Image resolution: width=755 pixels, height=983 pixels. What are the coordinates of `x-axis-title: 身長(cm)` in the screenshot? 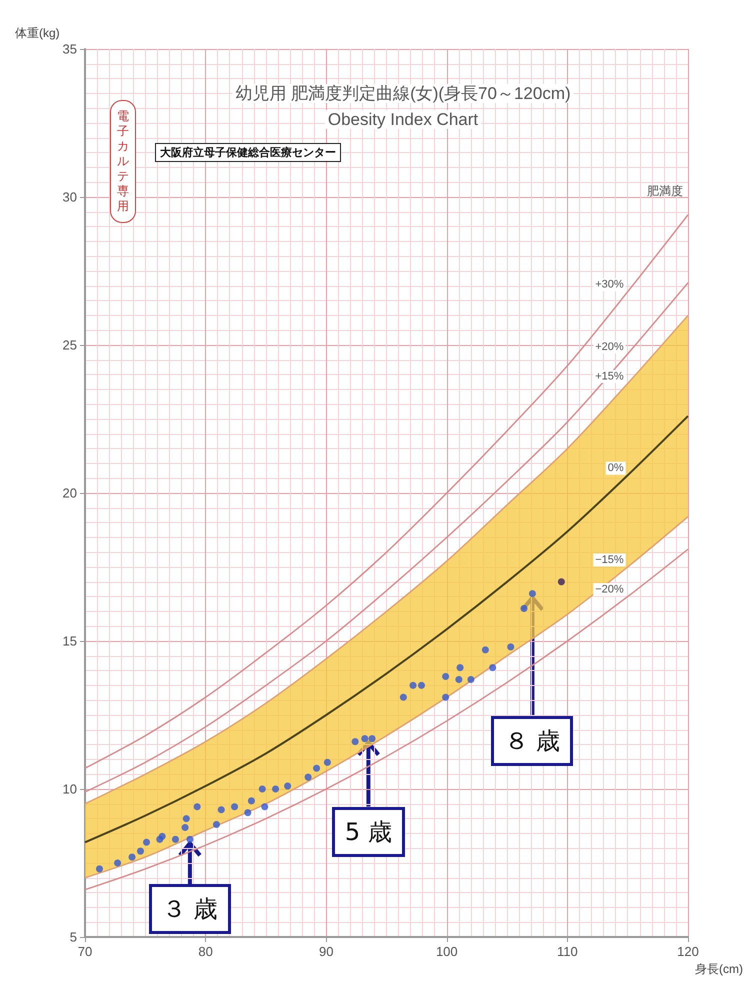 It's located at (719, 969).